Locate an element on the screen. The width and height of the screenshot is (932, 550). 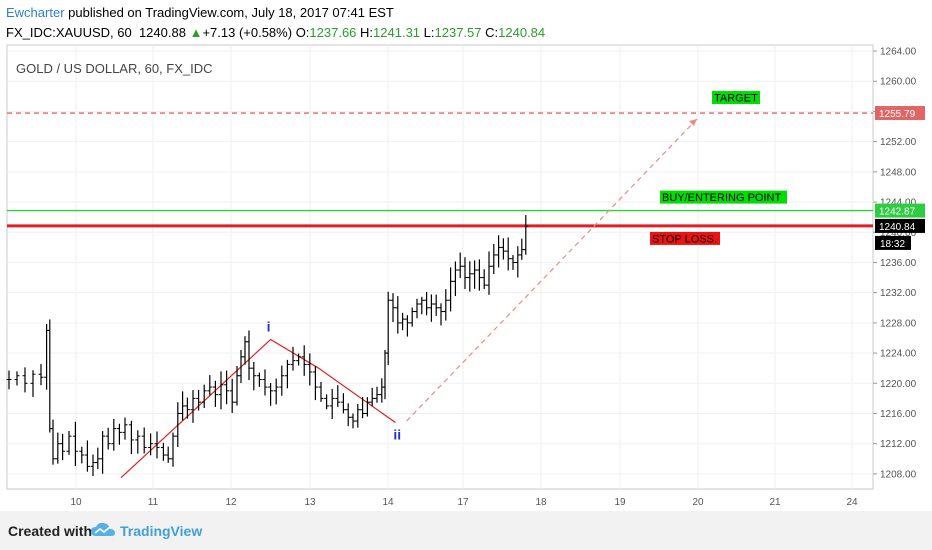
high-label: H: is located at coordinates (367, 32).